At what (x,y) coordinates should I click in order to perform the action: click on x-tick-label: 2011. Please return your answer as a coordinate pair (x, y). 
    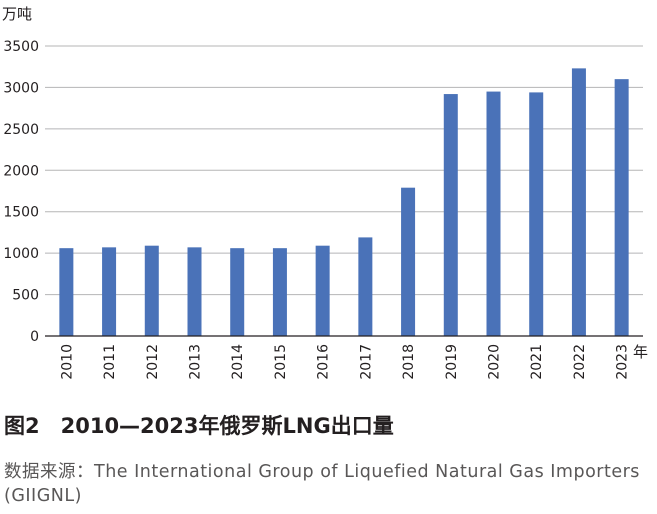
    Looking at the image, I should click on (110, 362).